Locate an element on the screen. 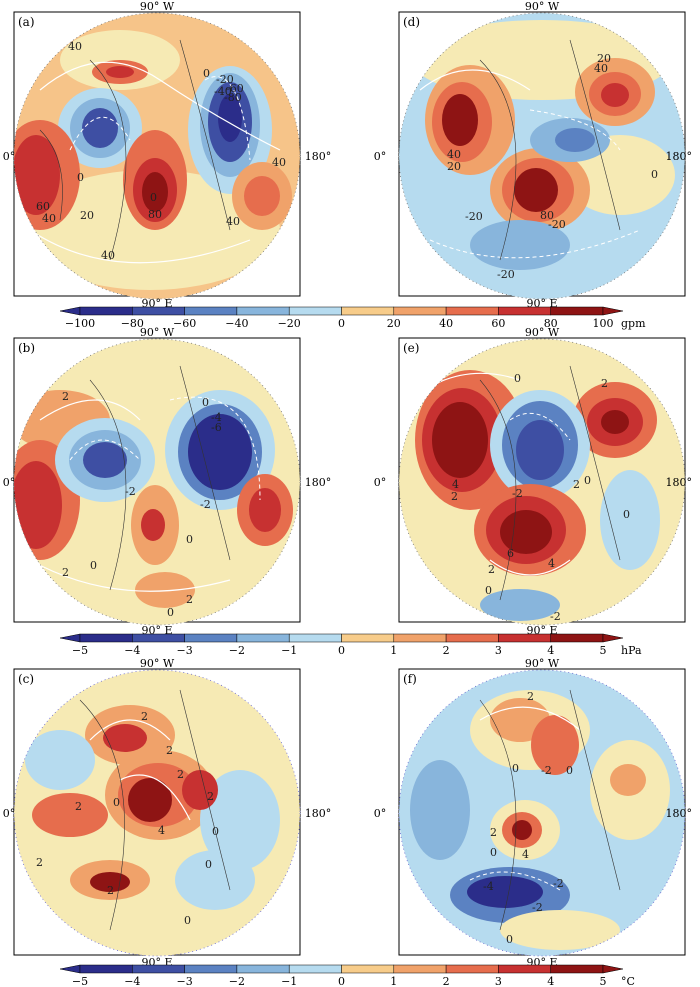 The width and height of the screenshot is (700, 987). contour-label: -4 is located at coordinates (488, 886).